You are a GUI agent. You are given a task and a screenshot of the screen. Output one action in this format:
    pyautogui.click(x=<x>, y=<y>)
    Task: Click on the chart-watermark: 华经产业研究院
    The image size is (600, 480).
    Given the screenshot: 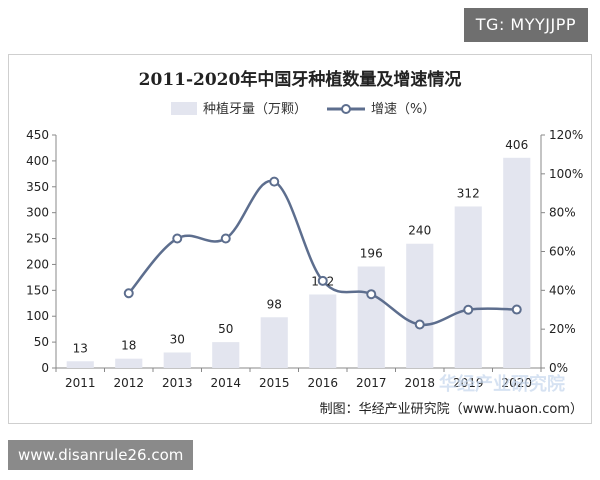 What is the action you would take?
    pyautogui.click(x=502, y=384)
    